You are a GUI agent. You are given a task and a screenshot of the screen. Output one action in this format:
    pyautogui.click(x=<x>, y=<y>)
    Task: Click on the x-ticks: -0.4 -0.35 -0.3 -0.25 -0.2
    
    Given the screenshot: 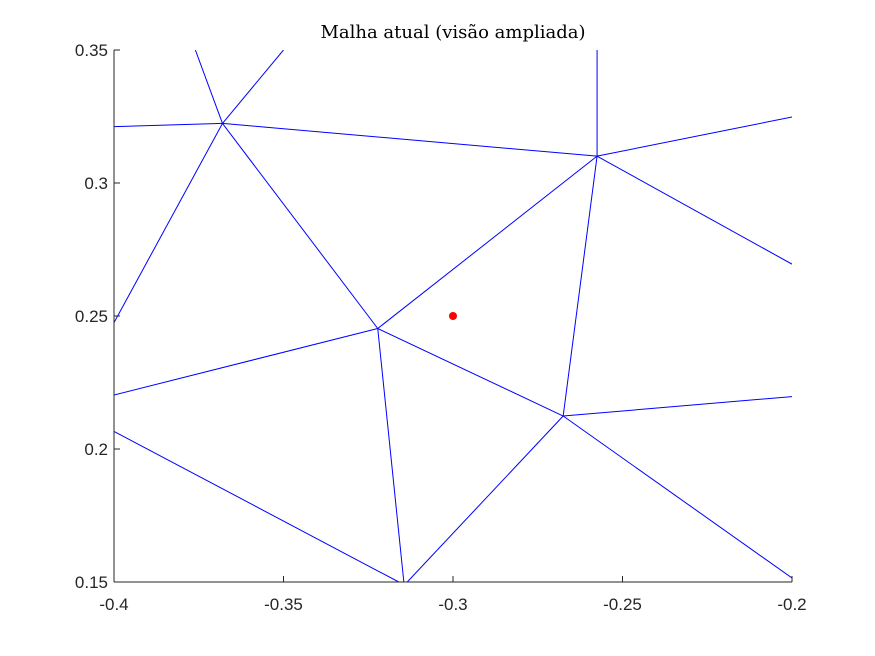 What is the action you would take?
    pyautogui.click(x=453, y=595)
    